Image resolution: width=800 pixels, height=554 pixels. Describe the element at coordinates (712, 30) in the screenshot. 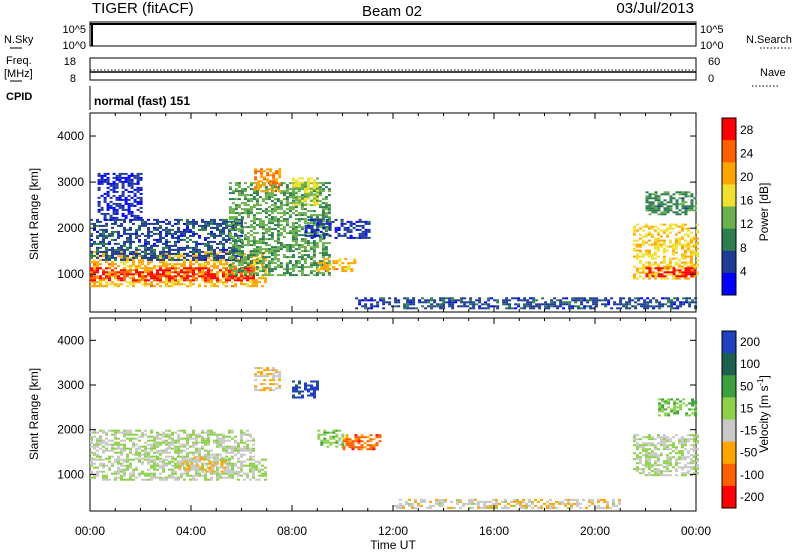

I see `nsearch-tick-top: 10^5` at that location.